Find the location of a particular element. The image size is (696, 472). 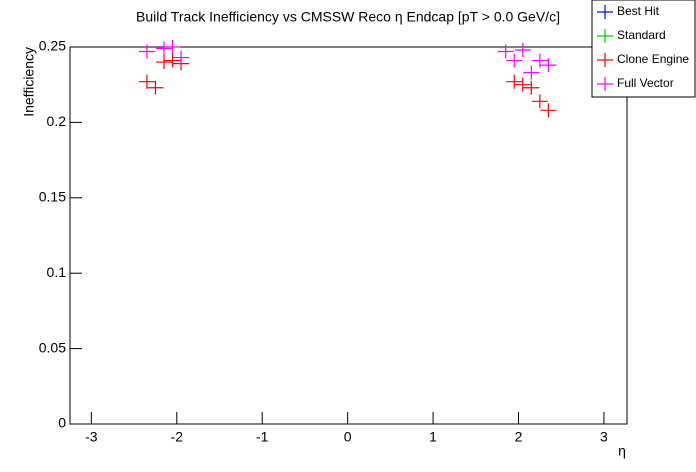

legend-box is located at coordinates (643, 49).